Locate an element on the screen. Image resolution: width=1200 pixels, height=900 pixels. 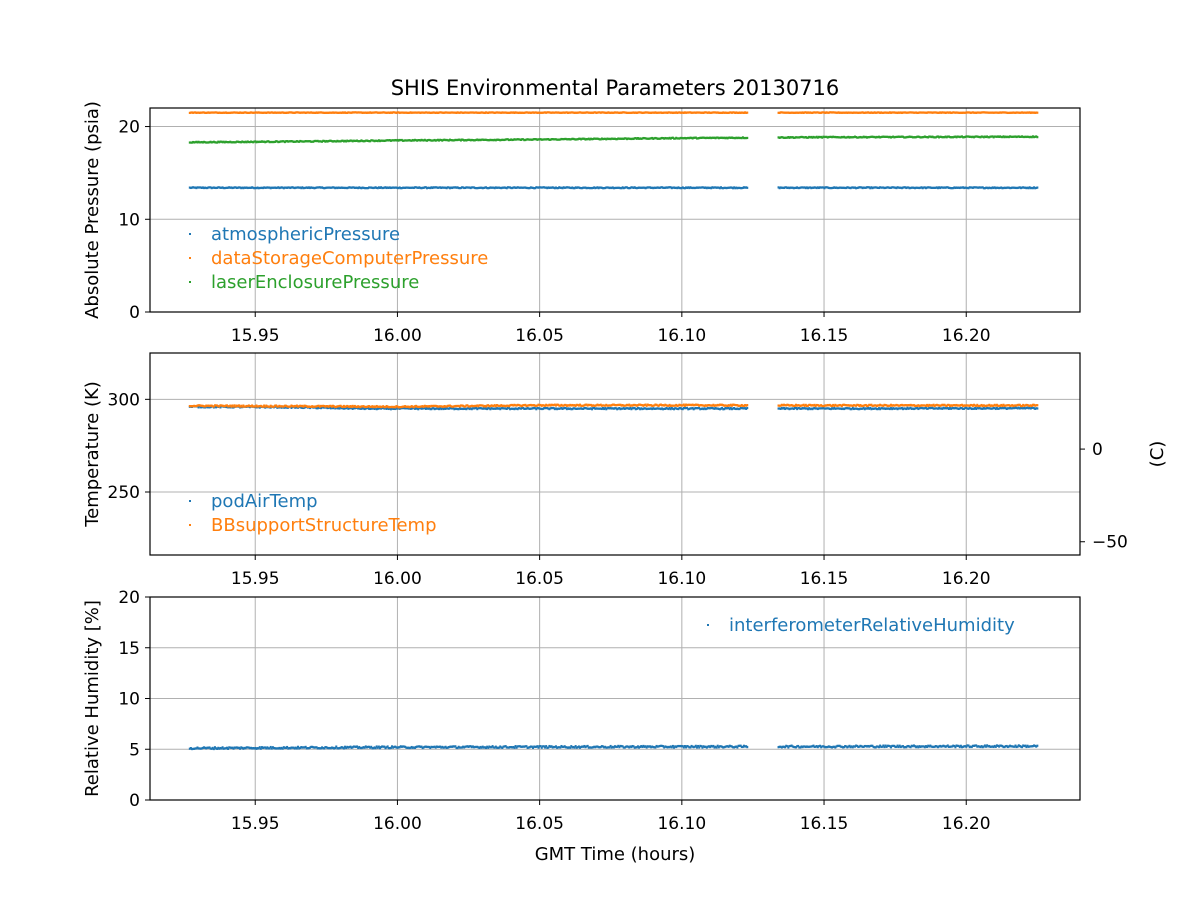
x-tick-label: 16.00 is located at coordinates (397, 336).